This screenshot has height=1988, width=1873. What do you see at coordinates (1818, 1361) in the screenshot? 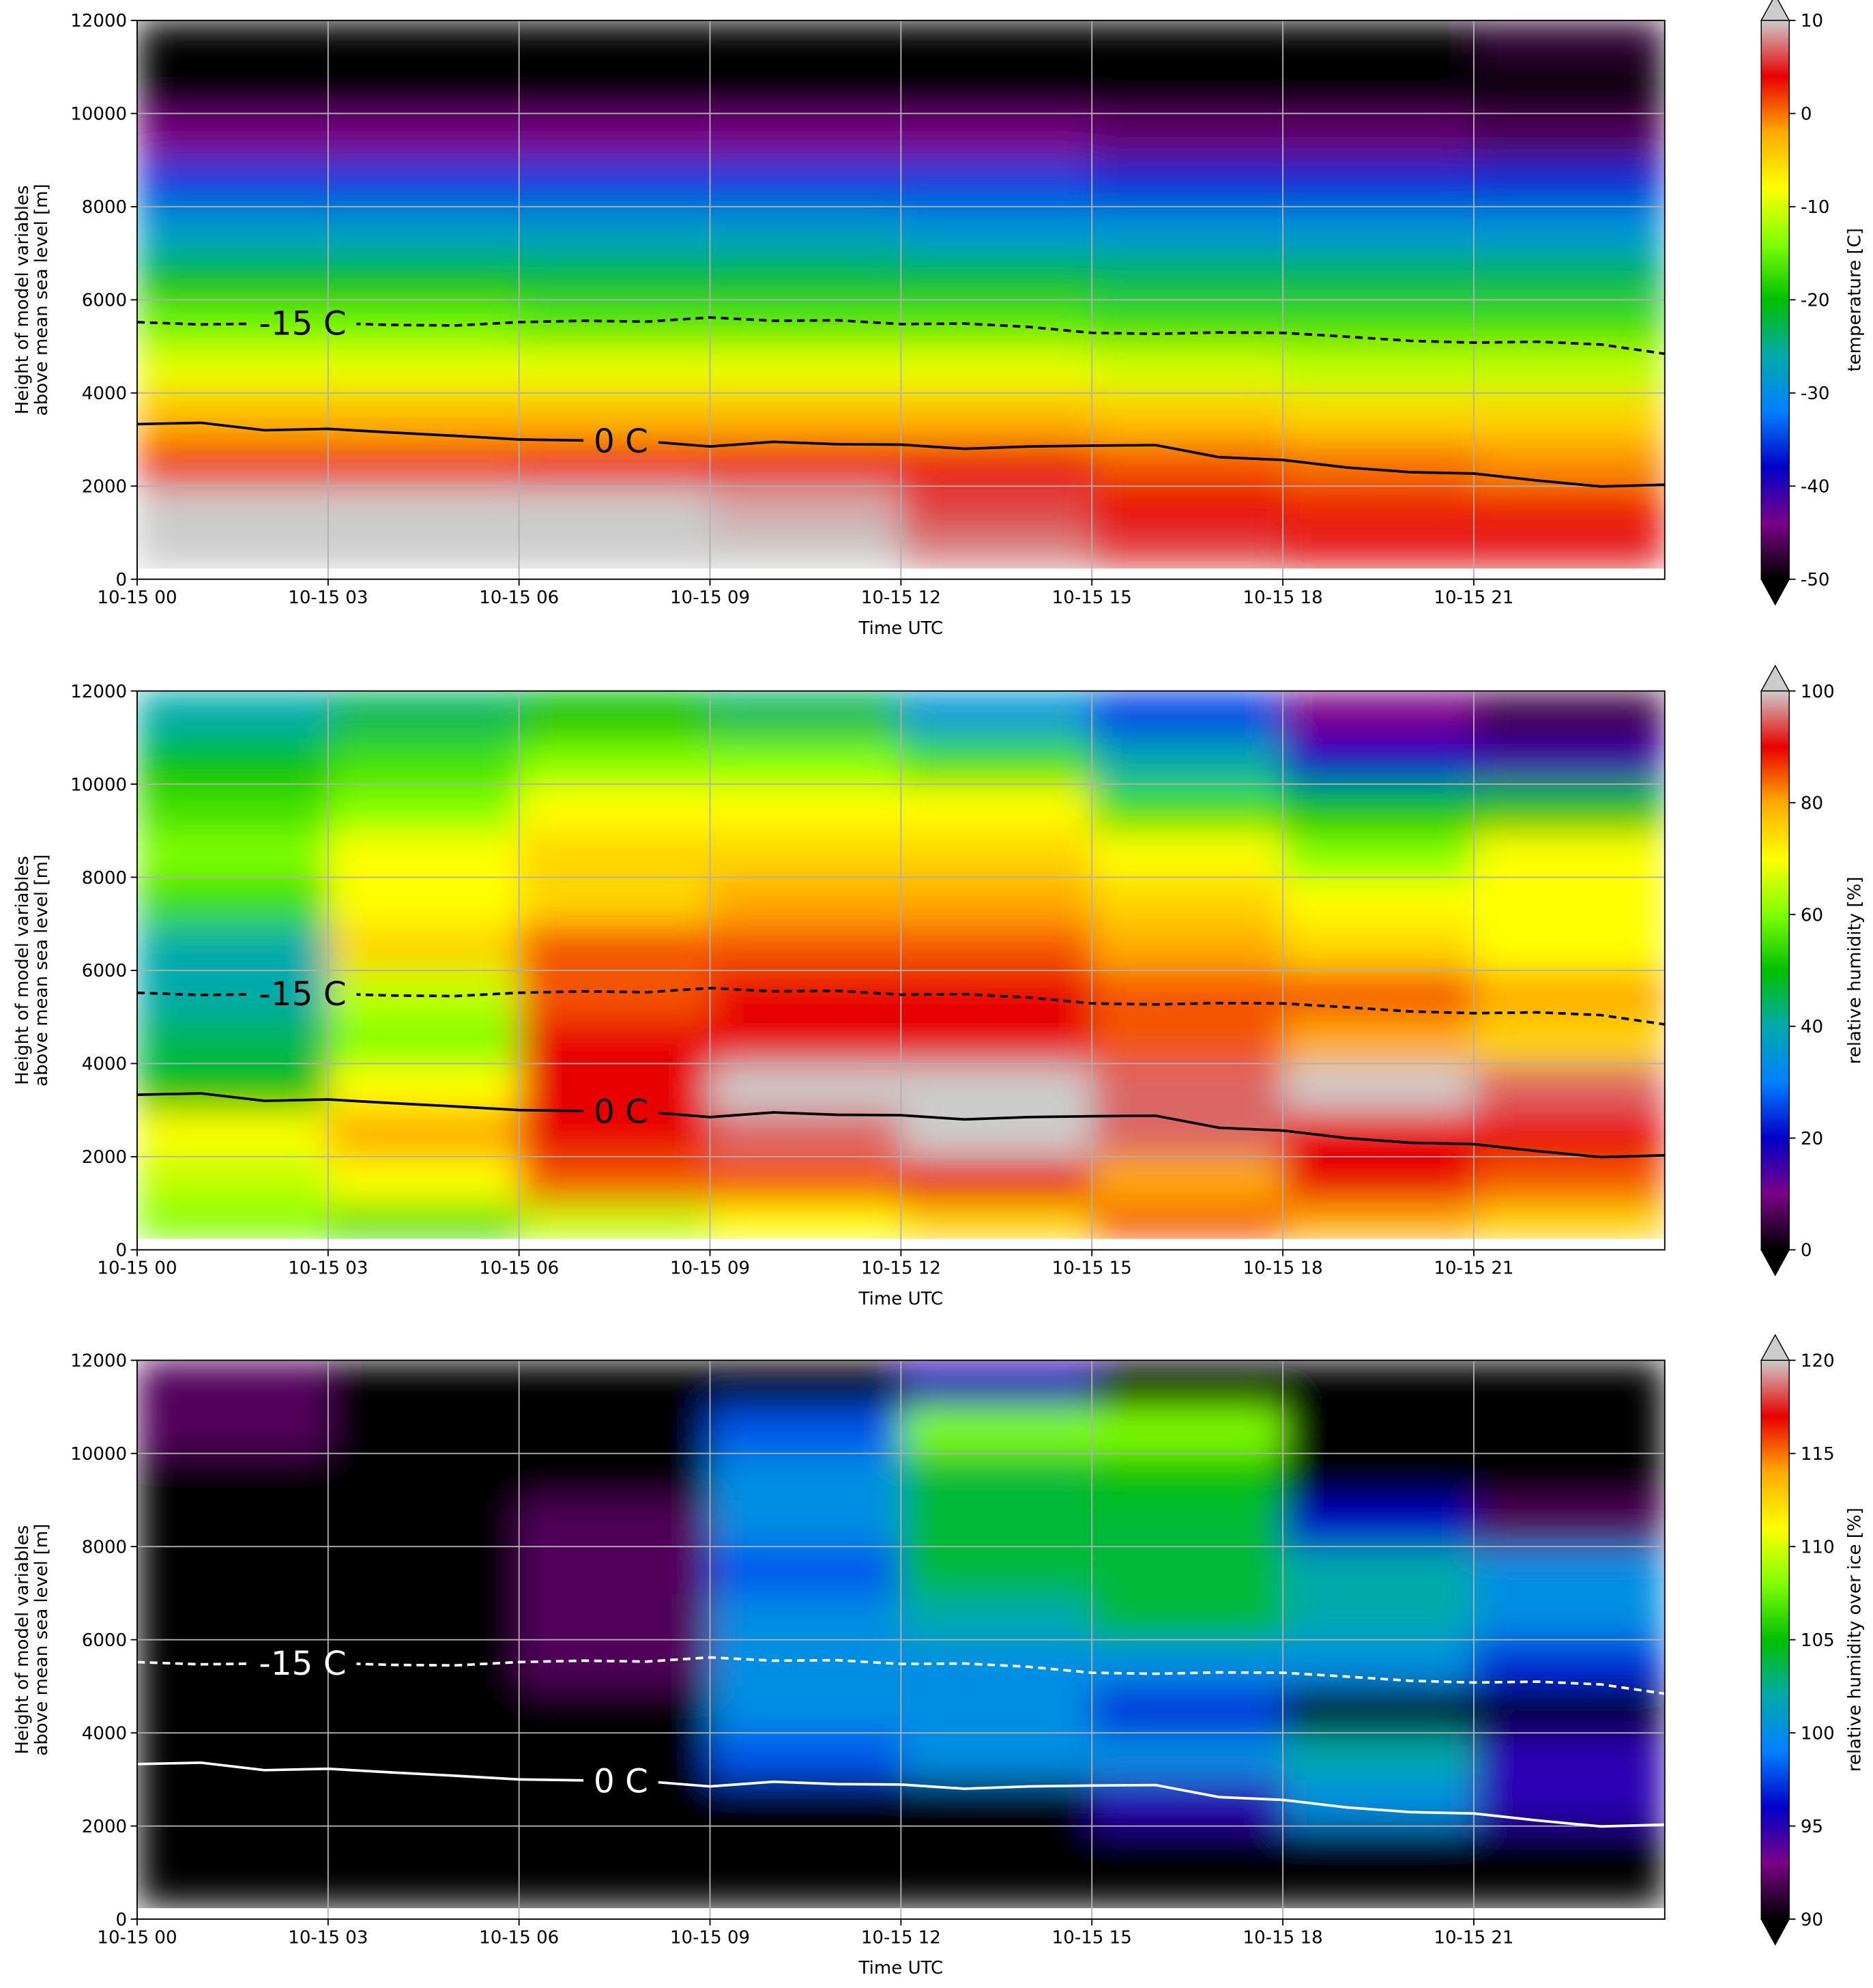
I see `colorbar-tick-label: 120` at bounding box center [1818, 1361].